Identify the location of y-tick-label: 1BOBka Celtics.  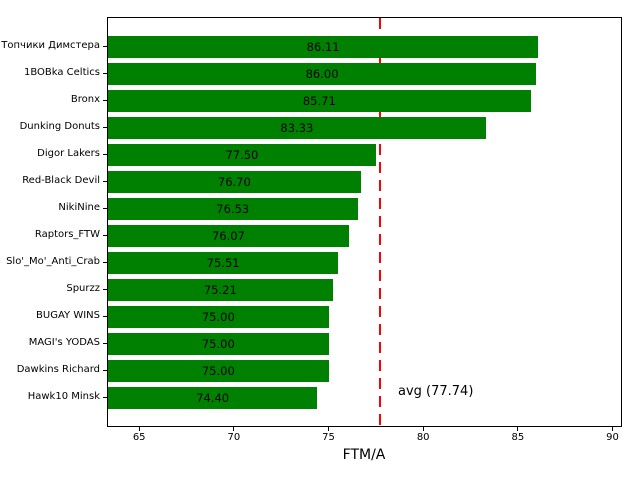
(61, 73).